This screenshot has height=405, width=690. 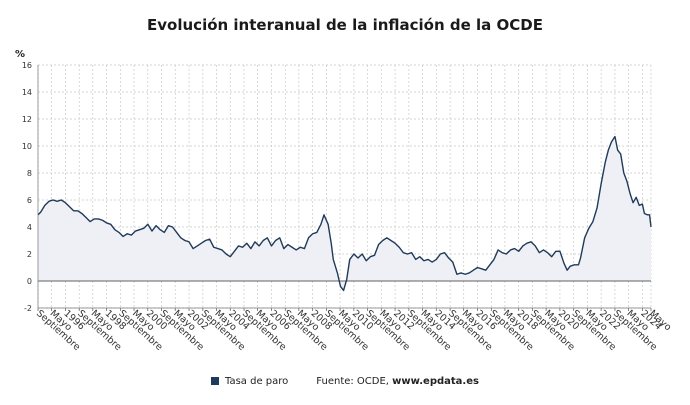 What do you see at coordinates (27, 146) in the screenshot?
I see `y-tick-label: 10` at bounding box center [27, 146].